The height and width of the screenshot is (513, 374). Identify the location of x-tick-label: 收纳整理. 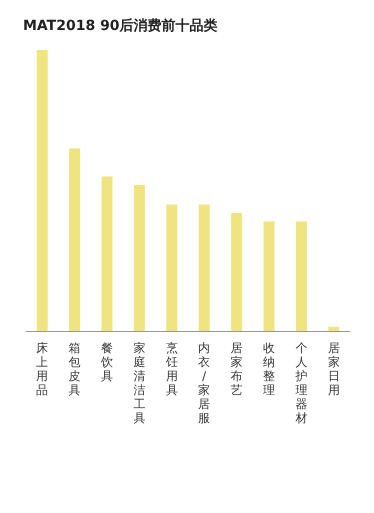
(269, 369).